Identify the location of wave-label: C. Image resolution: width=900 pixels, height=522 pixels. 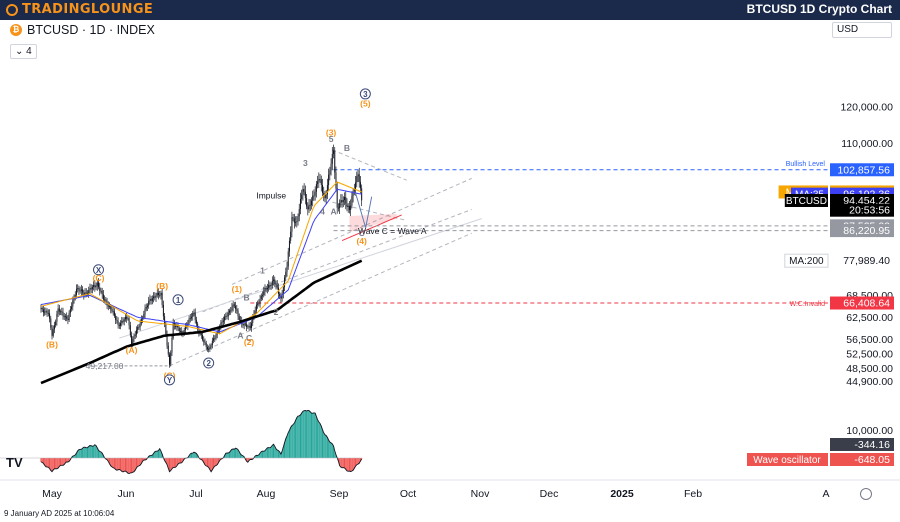
(362, 233).